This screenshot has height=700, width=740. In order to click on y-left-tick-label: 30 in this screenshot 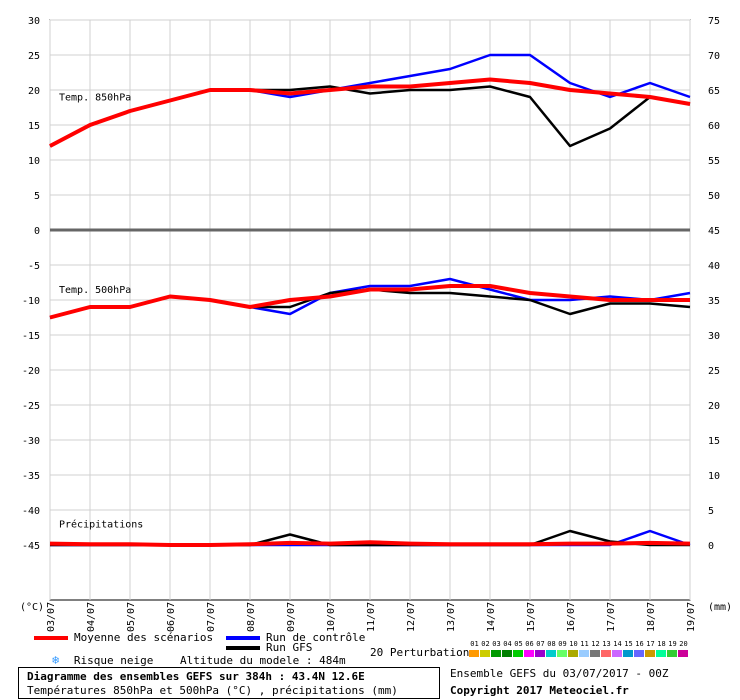, I will do `click(34, 21)`.